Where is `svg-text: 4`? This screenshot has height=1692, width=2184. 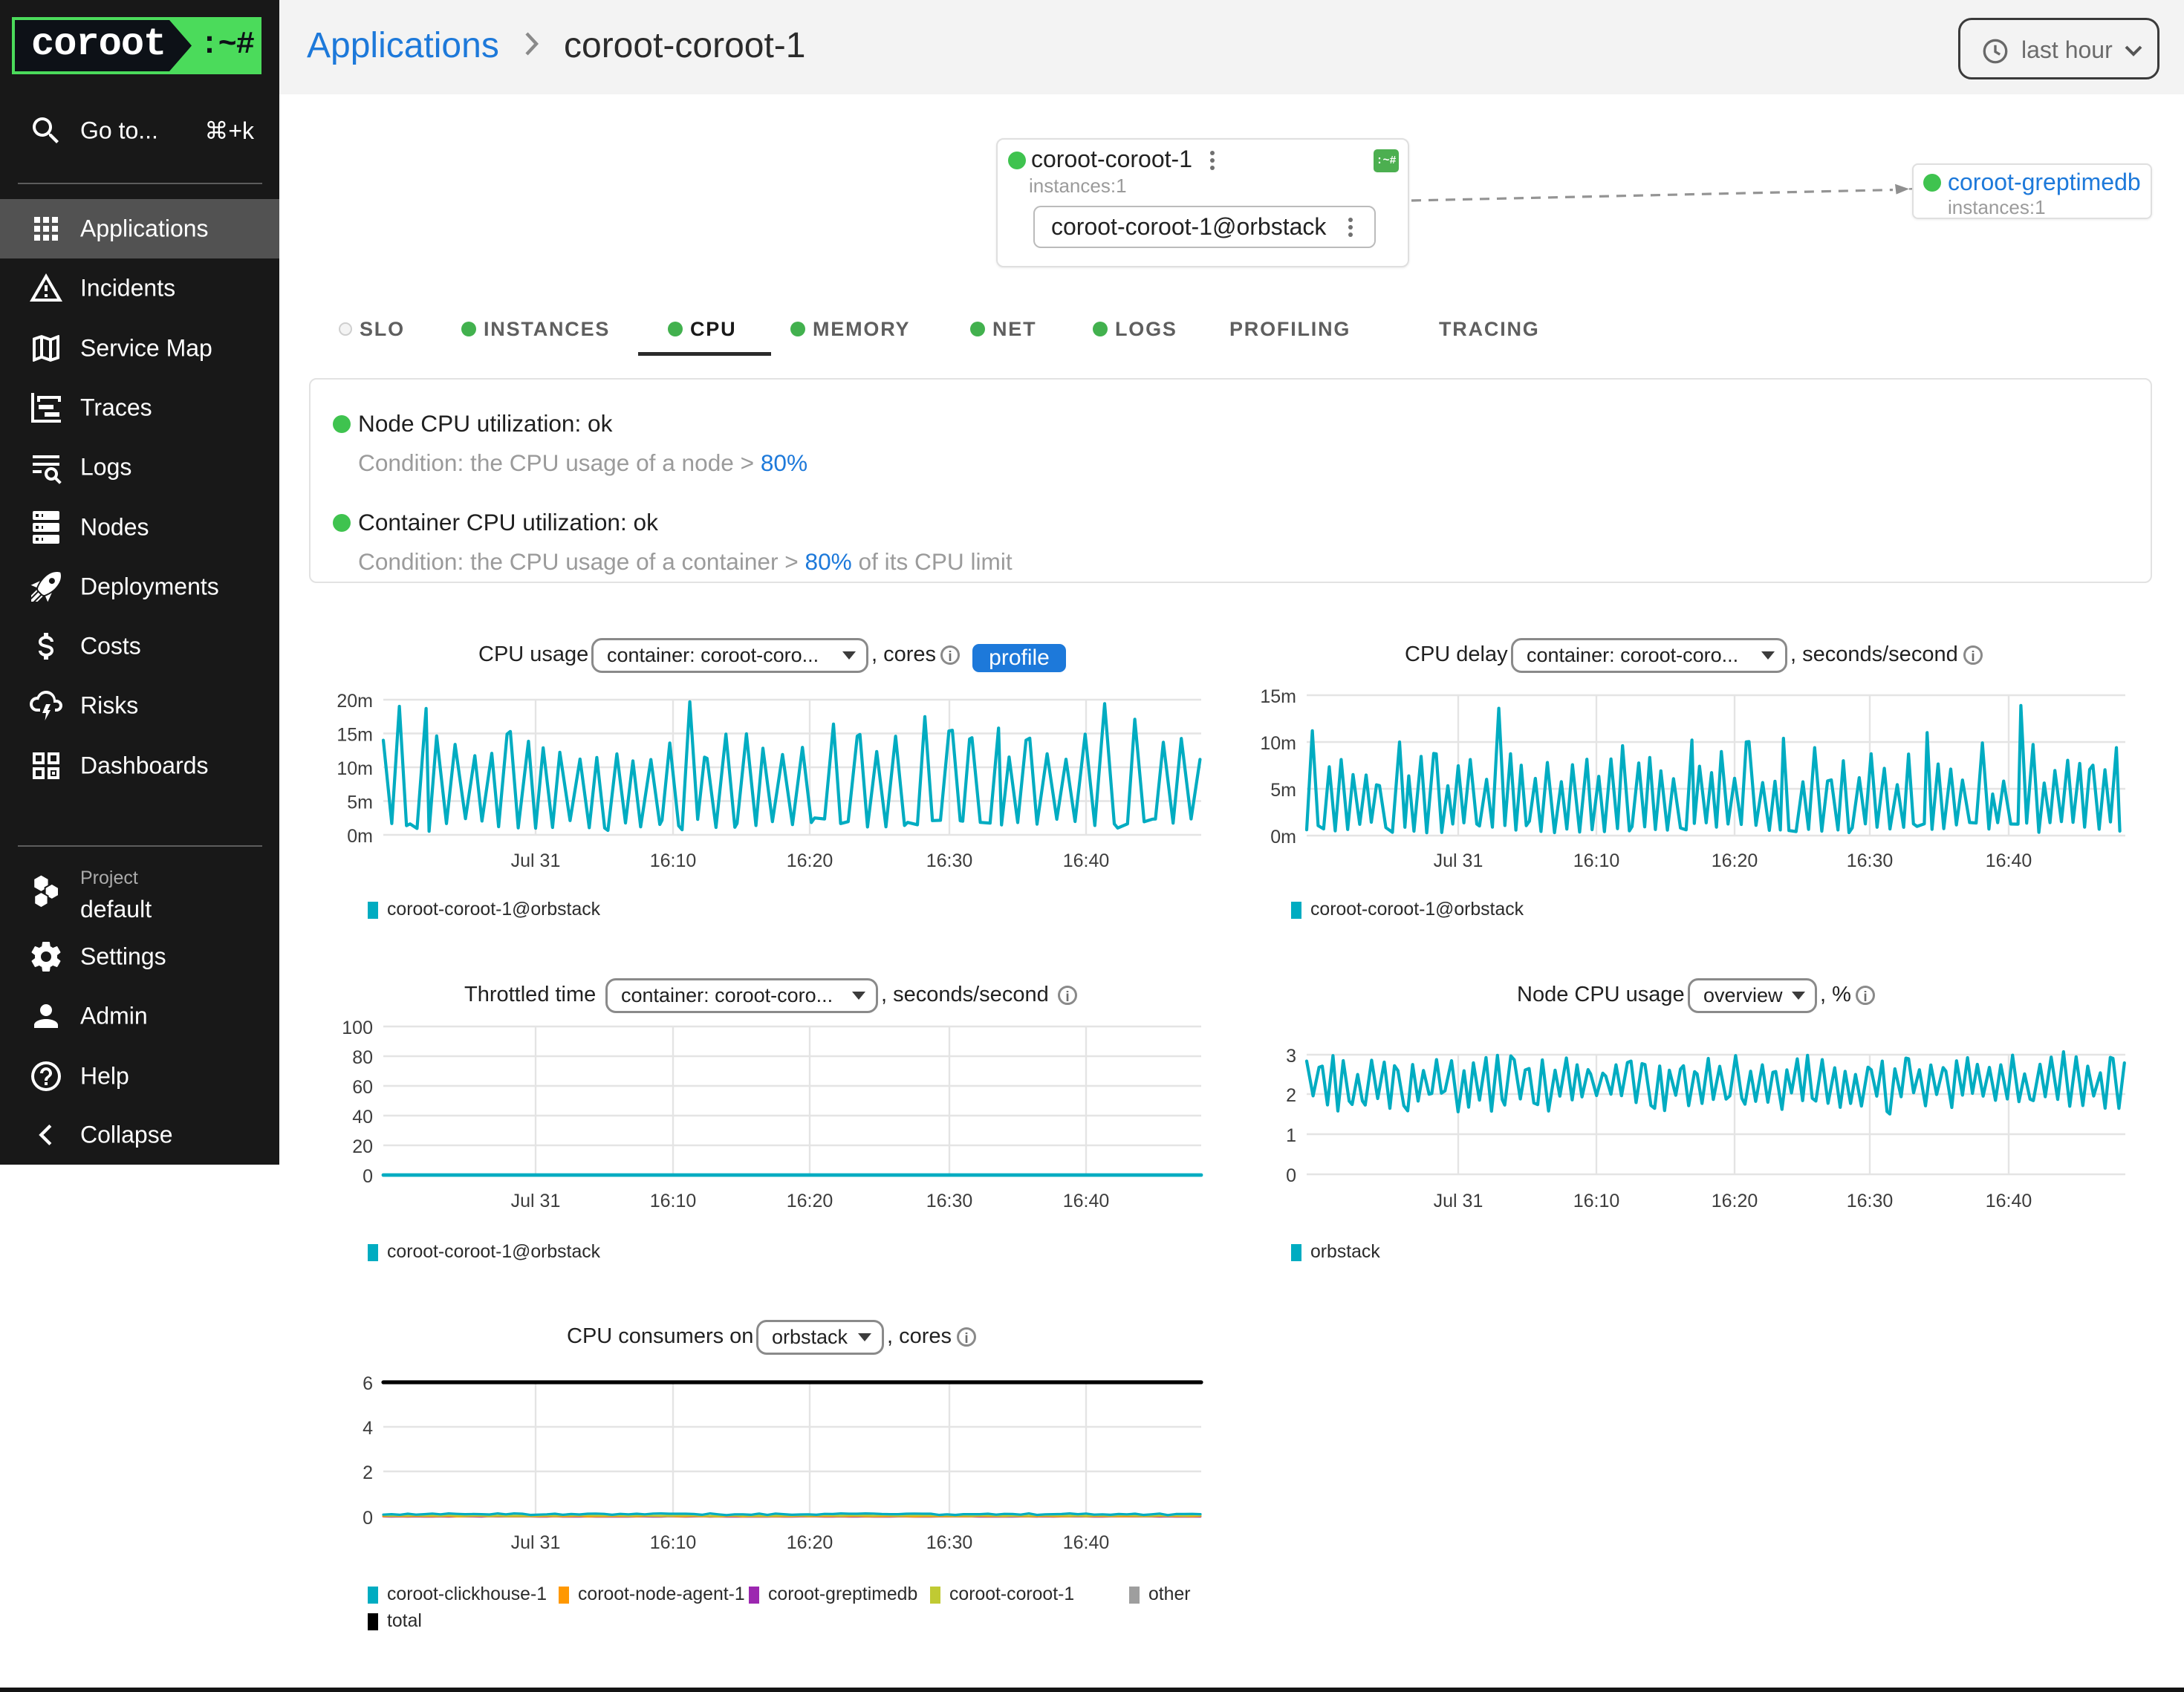 svg-text: 4 is located at coordinates (368, 1428).